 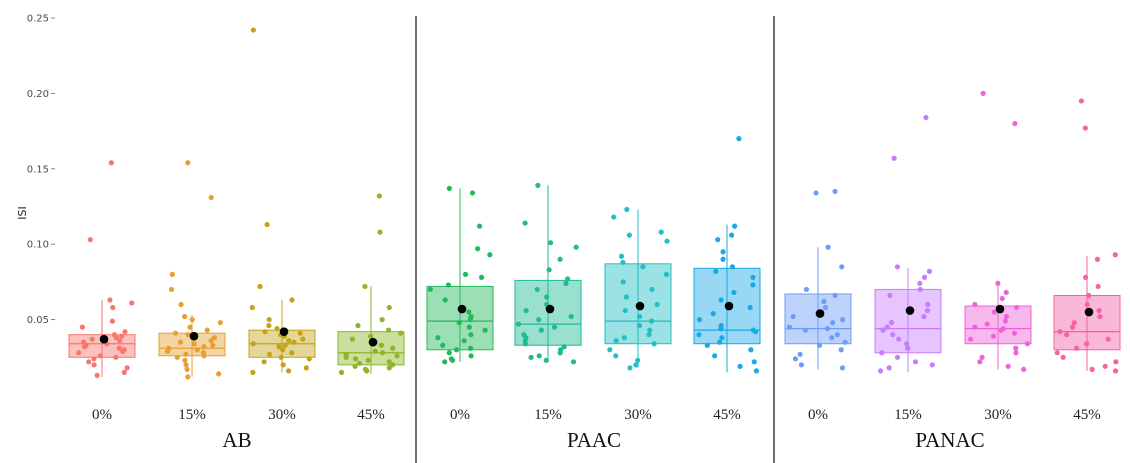 I want to click on y-tick-label: 0.10, so click(x=38, y=245).